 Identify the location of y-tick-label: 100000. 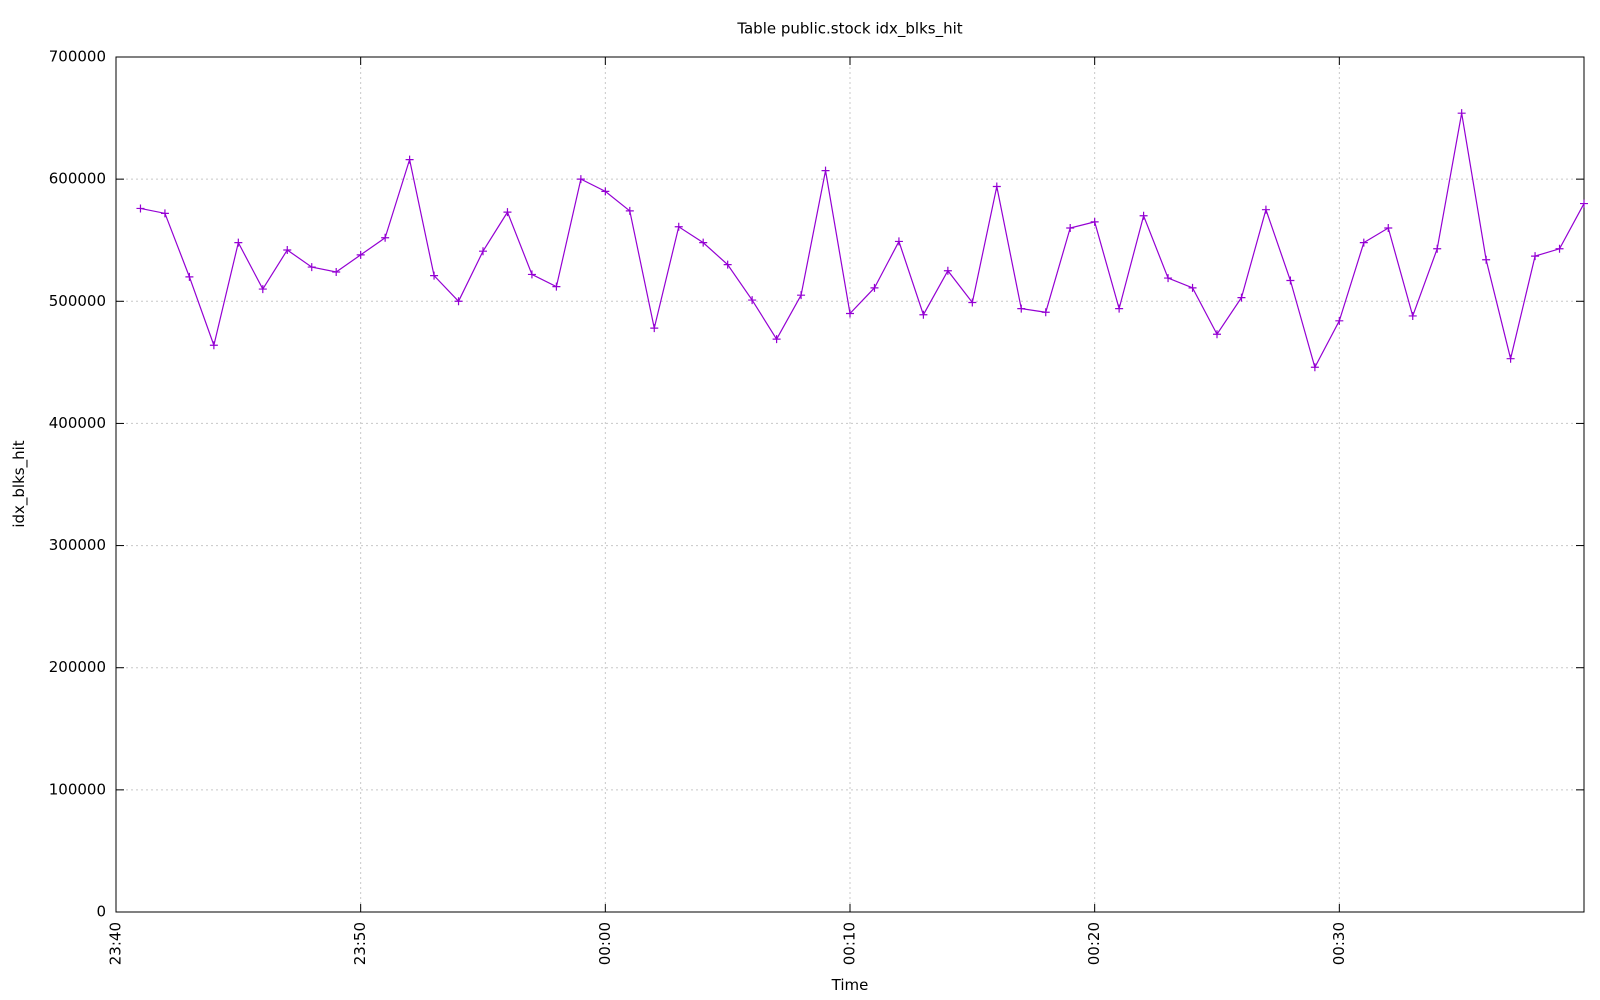
(77, 789).